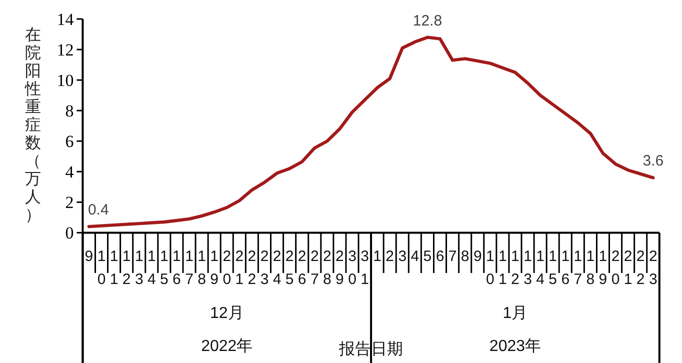 This screenshot has height=363, width=682. What do you see at coordinates (69, 142) in the screenshot?
I see `y-tick-label: 6` at bounding box center [69, 142].